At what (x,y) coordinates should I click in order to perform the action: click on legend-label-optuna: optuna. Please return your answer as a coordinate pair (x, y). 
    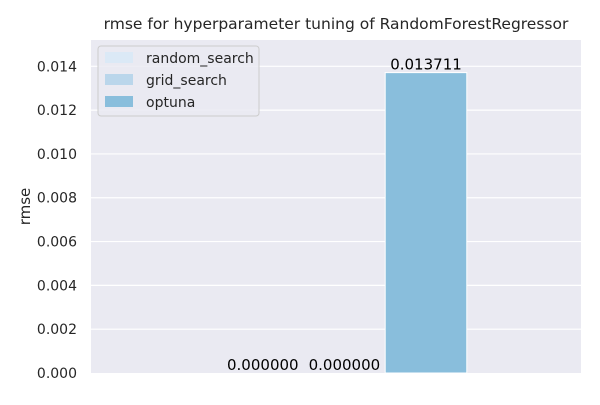
    Looking at the image, I should click on (170, 103).